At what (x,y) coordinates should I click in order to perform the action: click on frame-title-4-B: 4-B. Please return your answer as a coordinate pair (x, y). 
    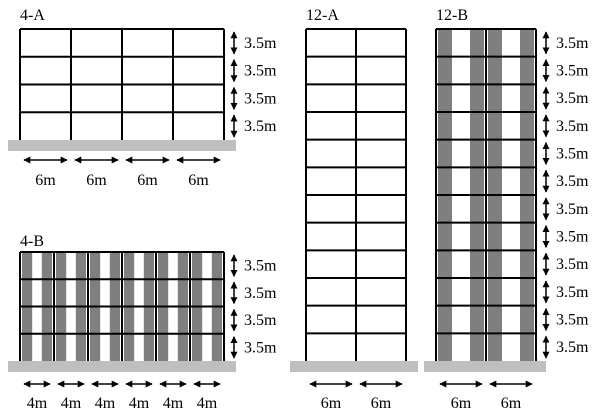
    Looking at the image, I should click on (32, 241).